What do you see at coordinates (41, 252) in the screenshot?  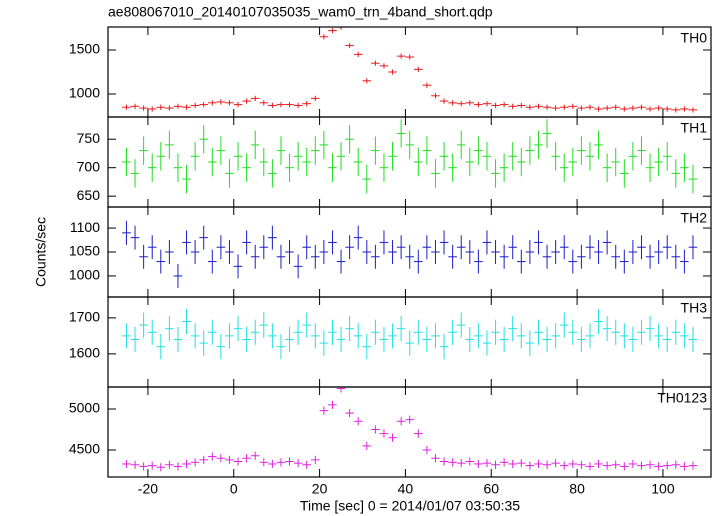 I see `y-axis-label: Counts/sec` at bounding box center [41, 252].